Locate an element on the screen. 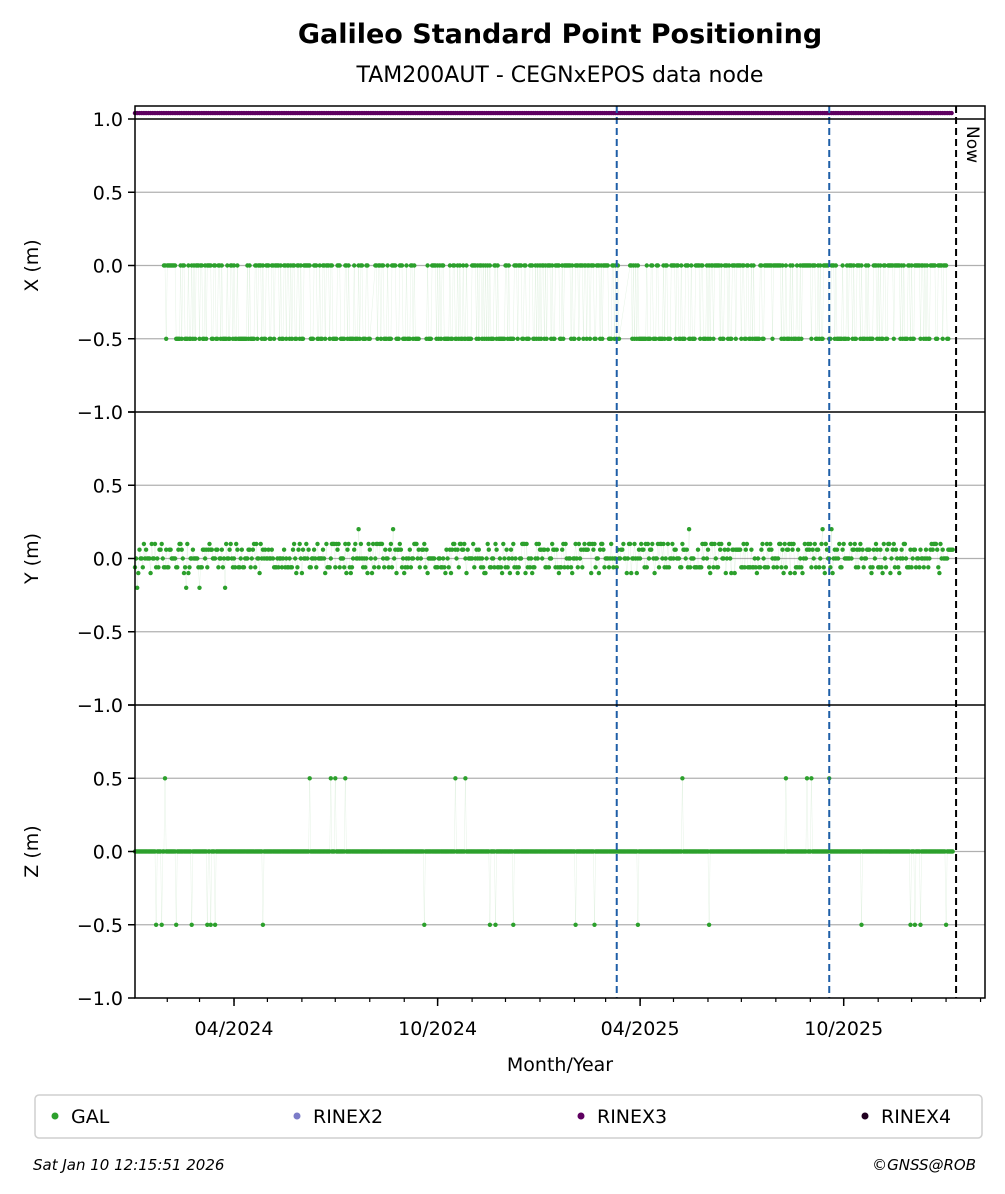 This screenshot has height=1194, width=1005. x-tick-label: 04/2024 is located at coordinates (234, 1029).